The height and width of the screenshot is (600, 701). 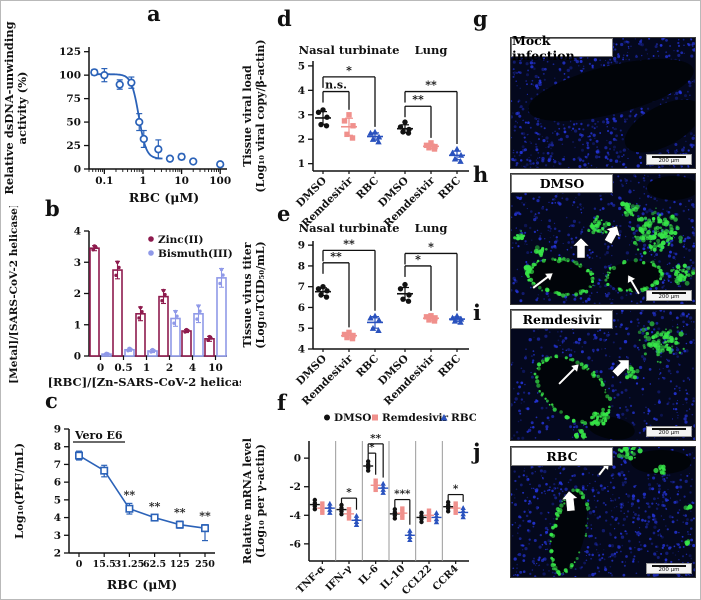 I want to click on svg-text: Remdesivir, so click(x=415, y=418).